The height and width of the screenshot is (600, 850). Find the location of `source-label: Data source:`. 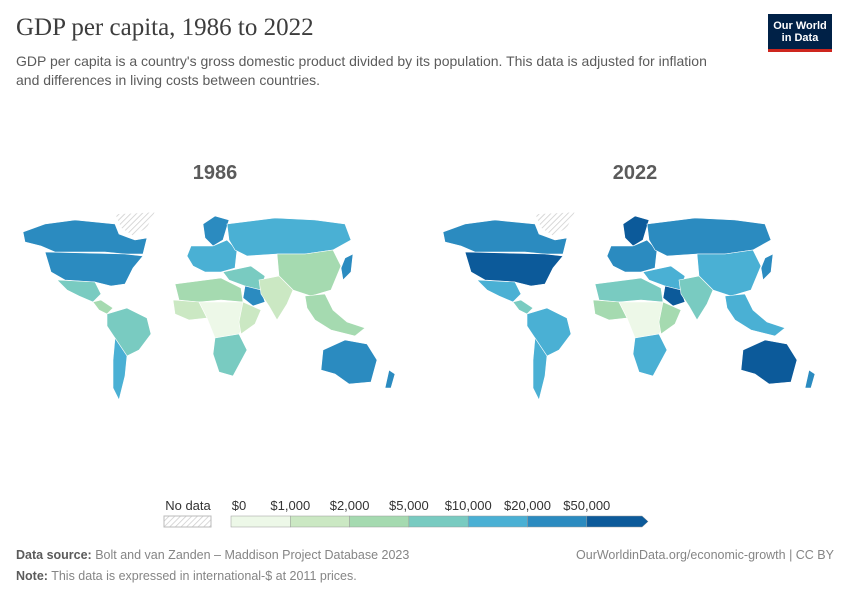

source-label: Data source: is located at coordinates (54, 555).